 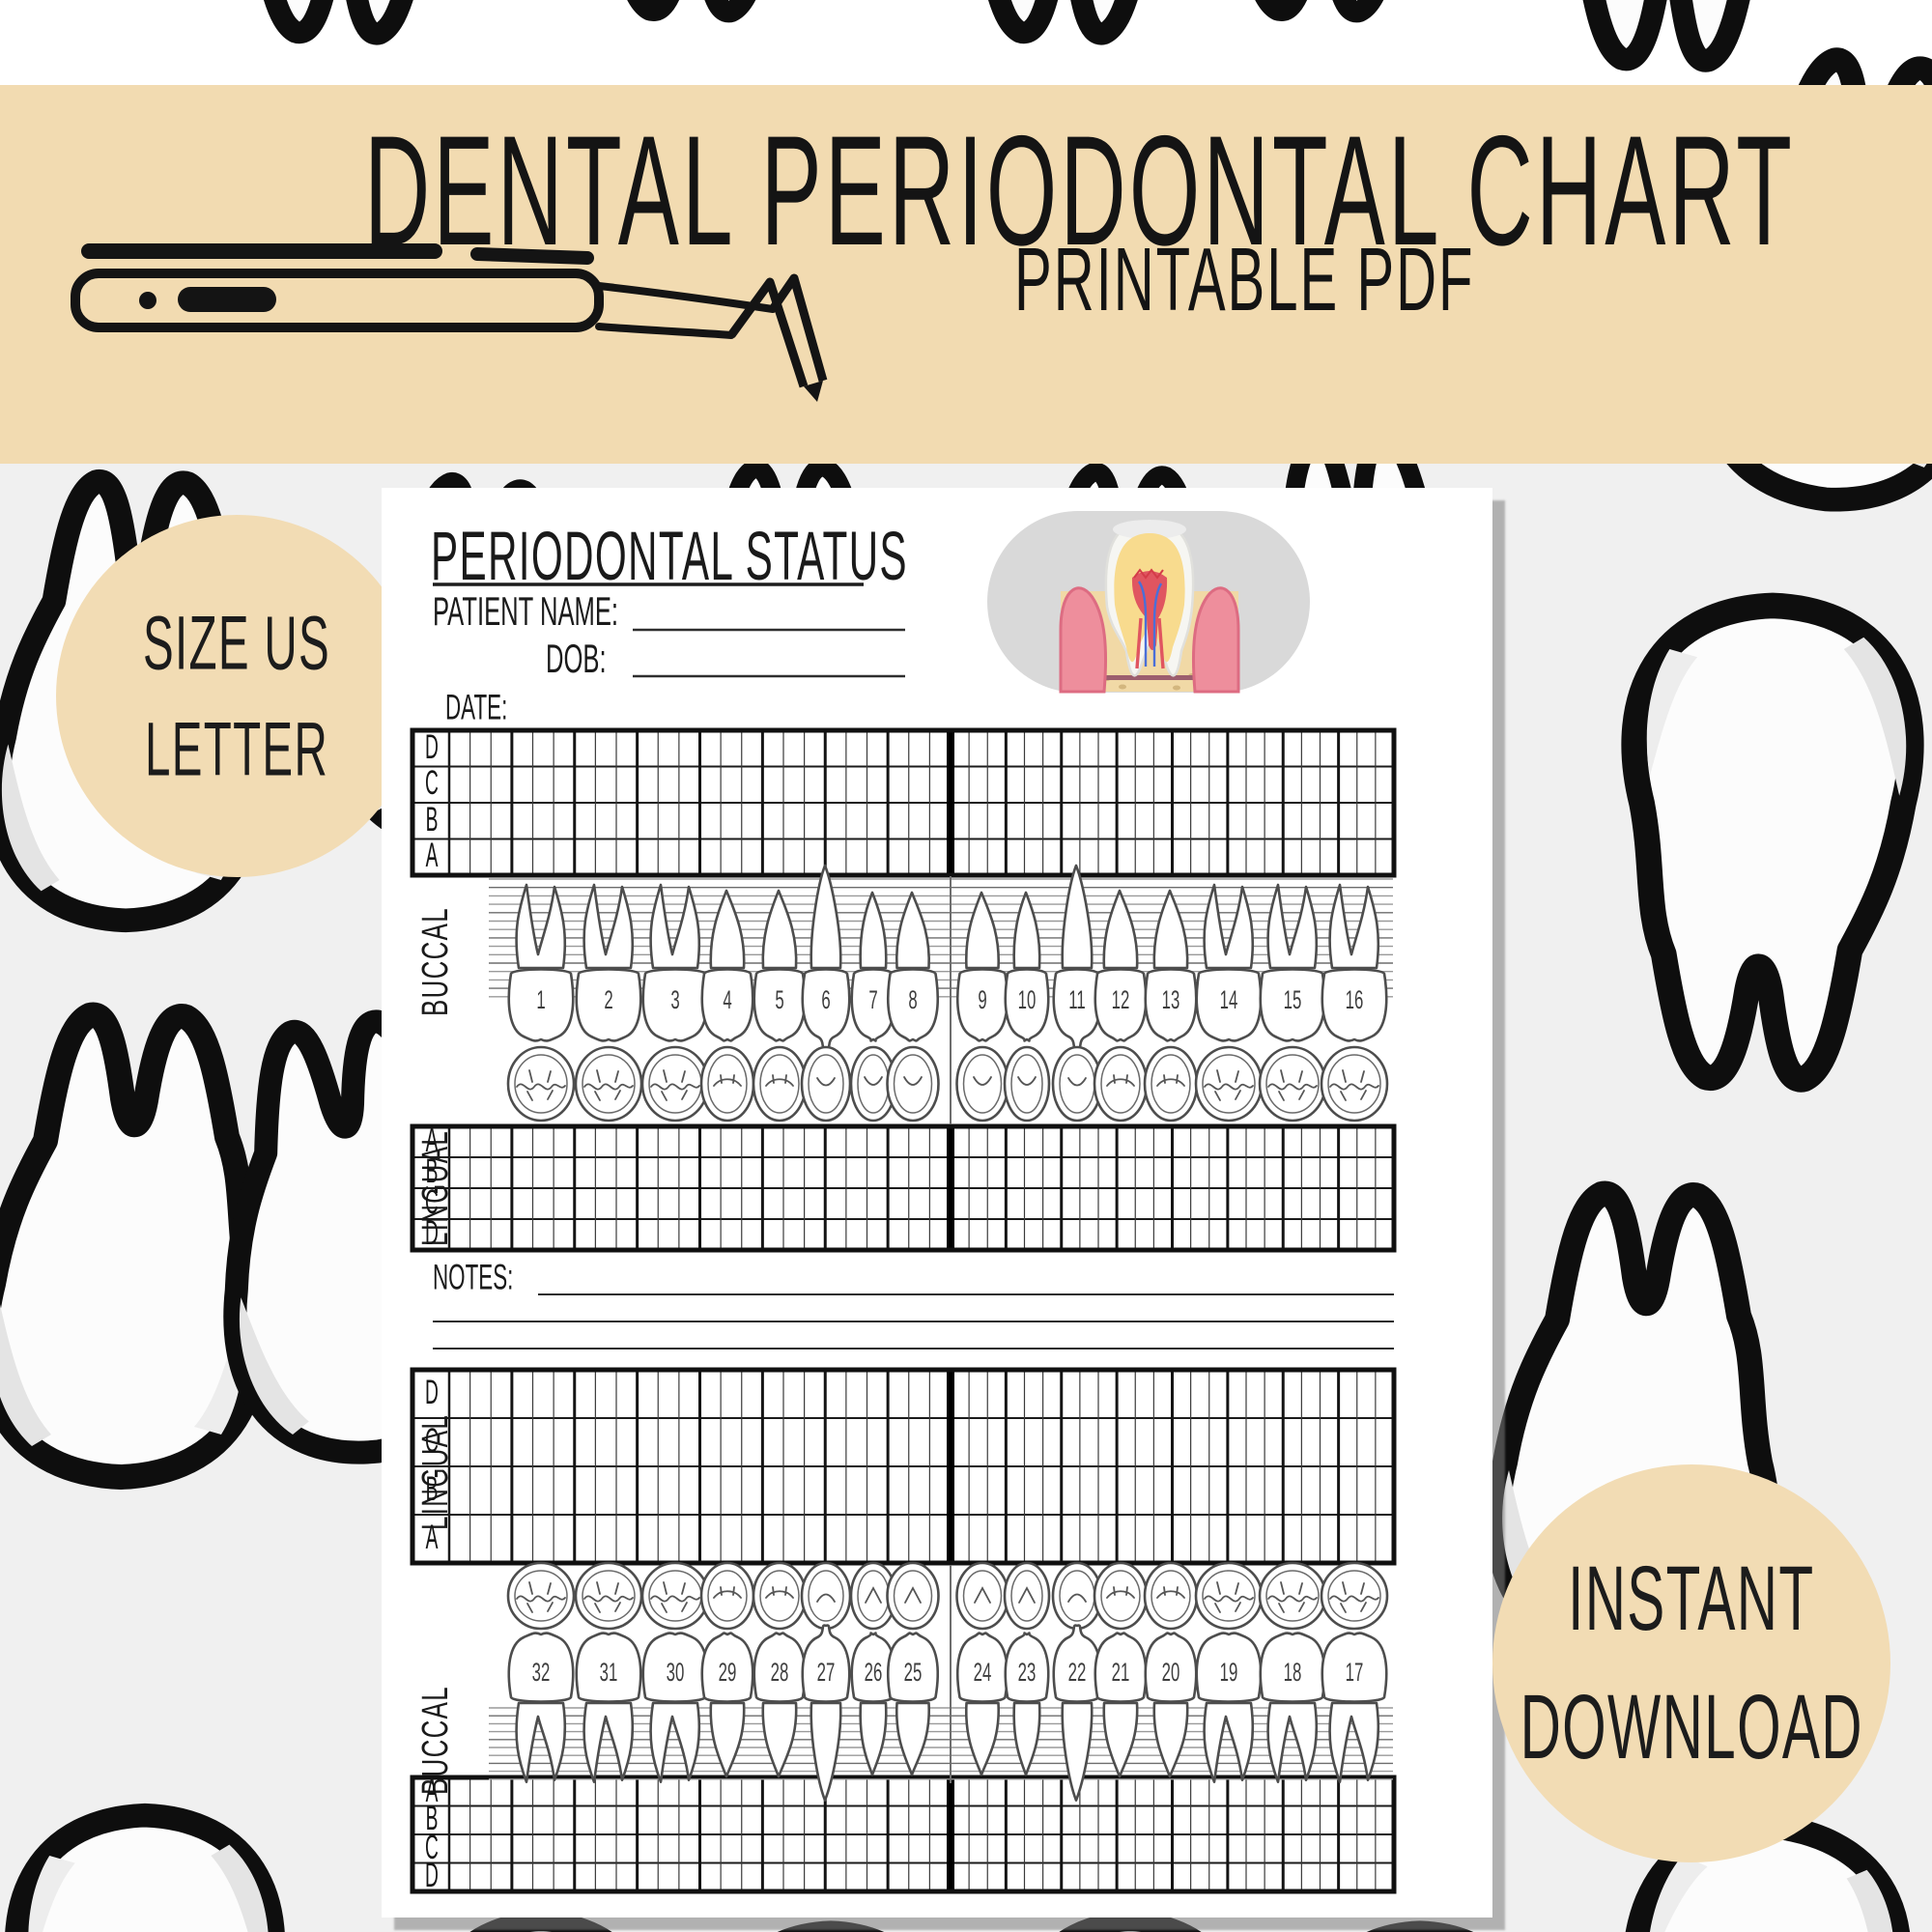 I want to click on notes-label: NOTES:, so click(x=473, y=1277).